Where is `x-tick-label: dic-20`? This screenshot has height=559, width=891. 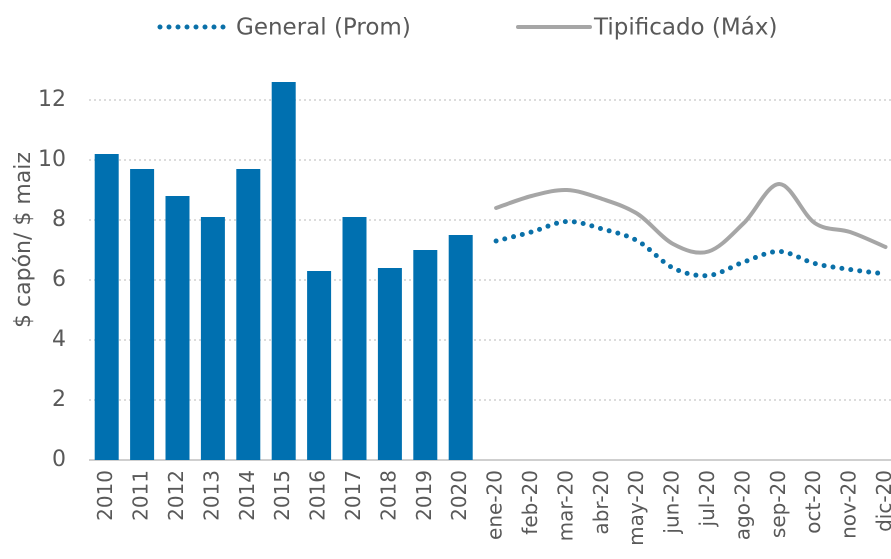
x-tick-label: dic-20 is located at coordinates (881, 501).